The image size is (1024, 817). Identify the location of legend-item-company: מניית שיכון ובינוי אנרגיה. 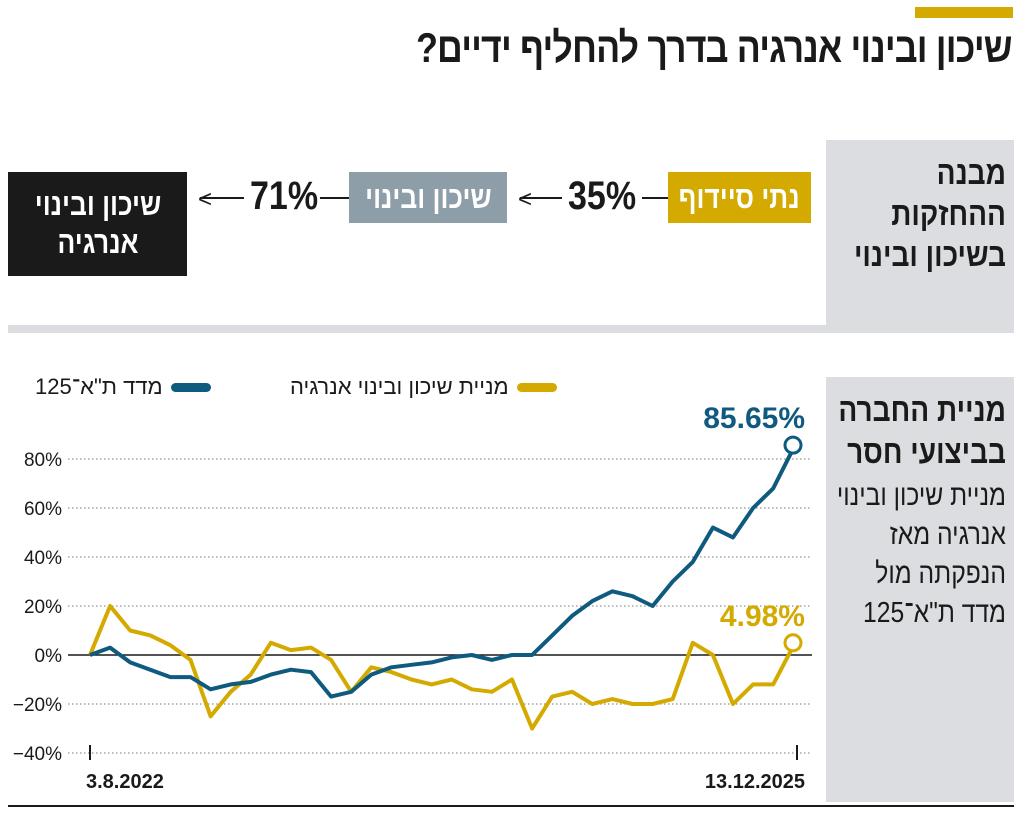
(423, 387).